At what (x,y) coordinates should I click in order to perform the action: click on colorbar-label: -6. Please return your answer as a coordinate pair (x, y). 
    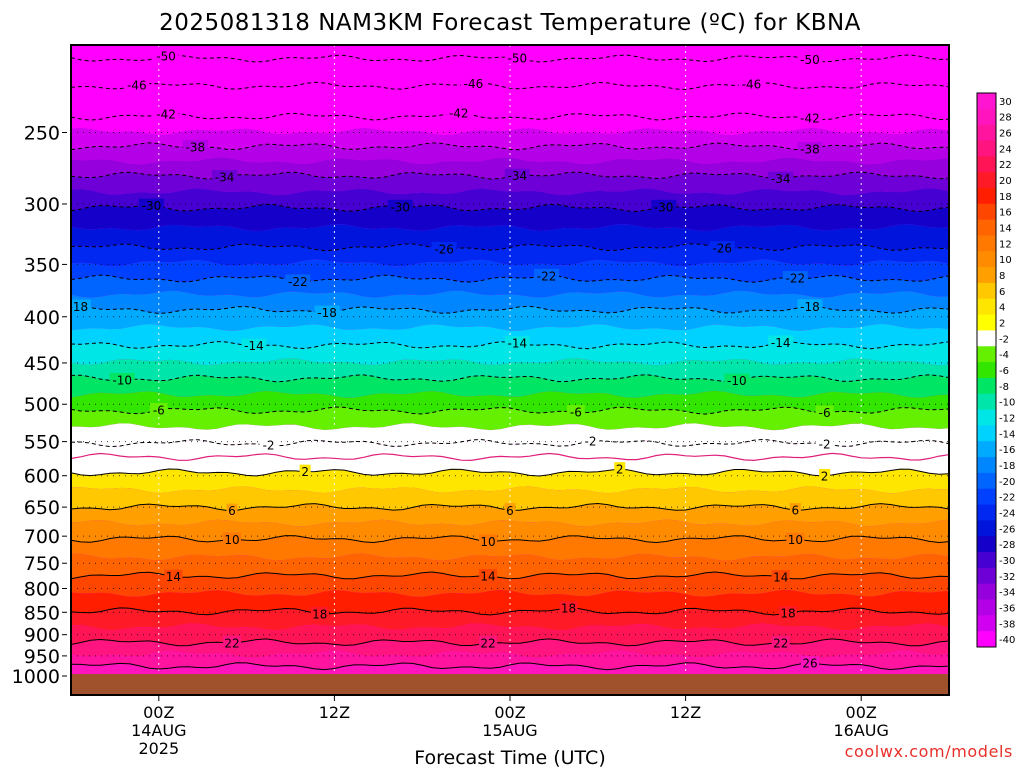
    Looking at the image, I should click on (1004, 371).